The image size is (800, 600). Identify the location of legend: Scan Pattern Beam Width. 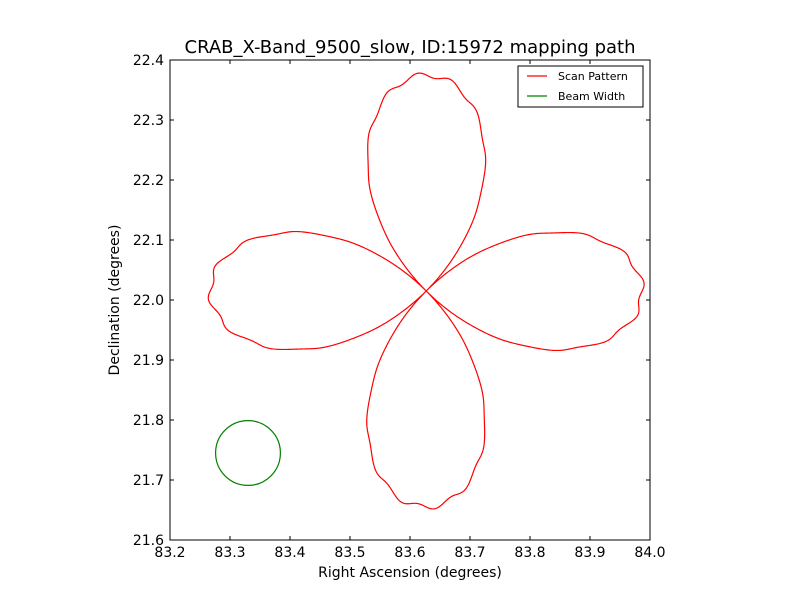
(580, 86).